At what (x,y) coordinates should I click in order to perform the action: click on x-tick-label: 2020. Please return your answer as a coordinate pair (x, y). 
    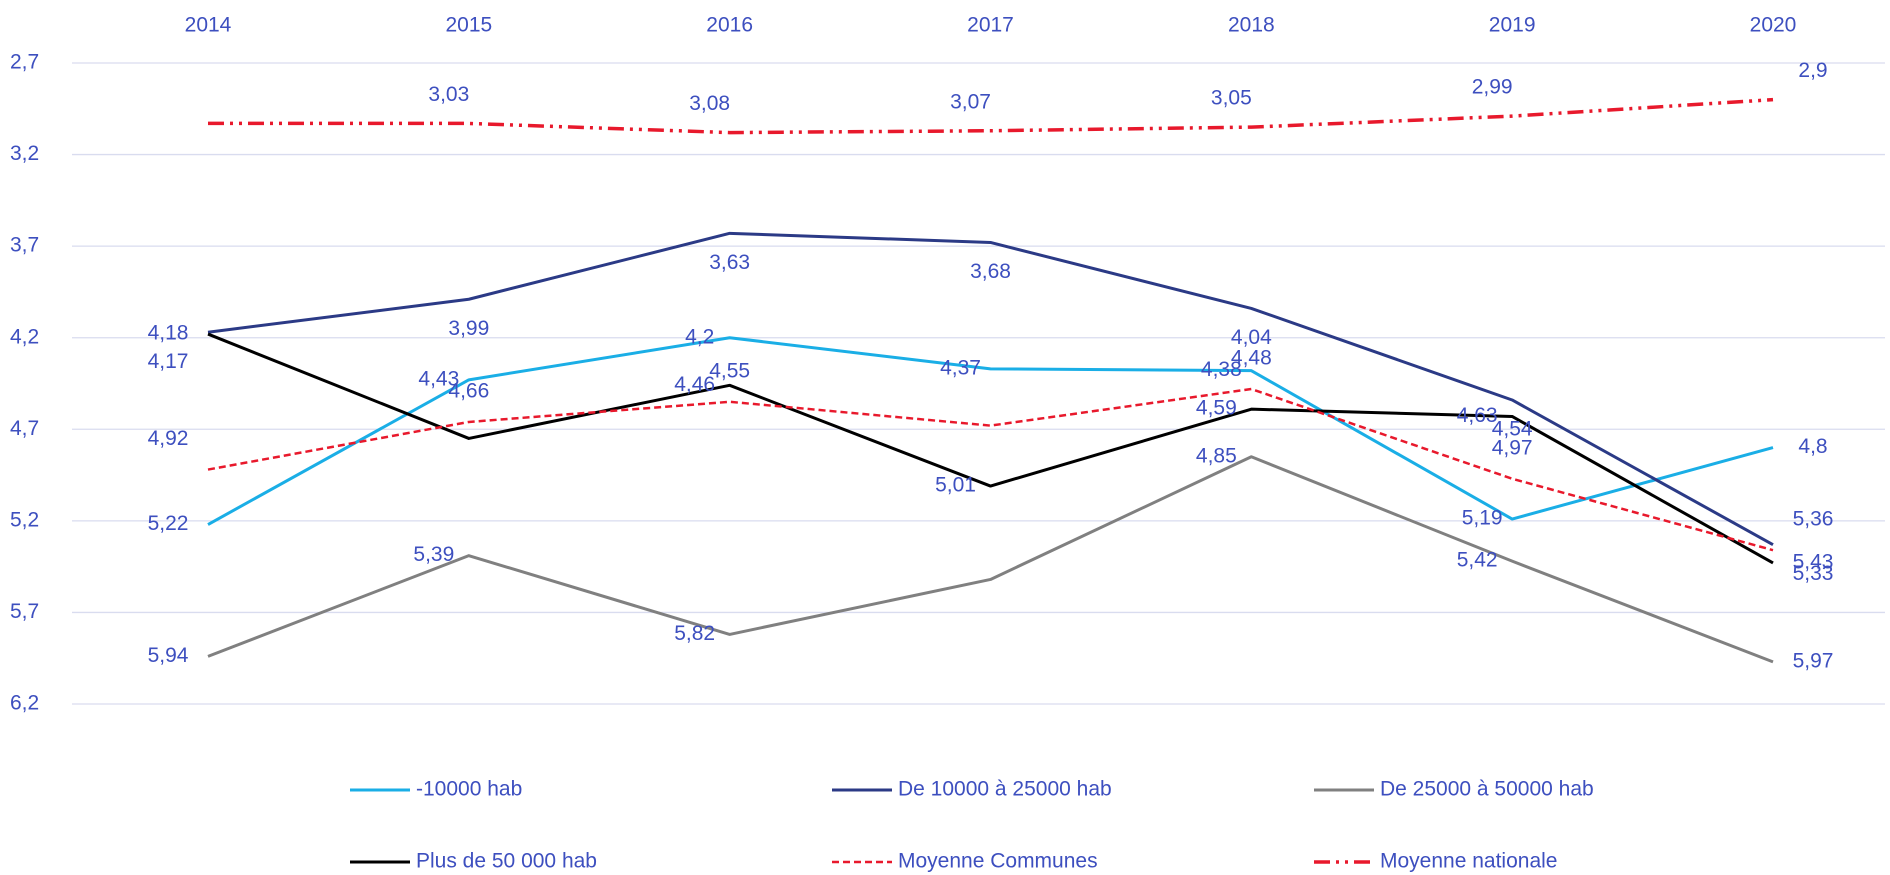
    Looking at the image, I should click on (1773, 25).